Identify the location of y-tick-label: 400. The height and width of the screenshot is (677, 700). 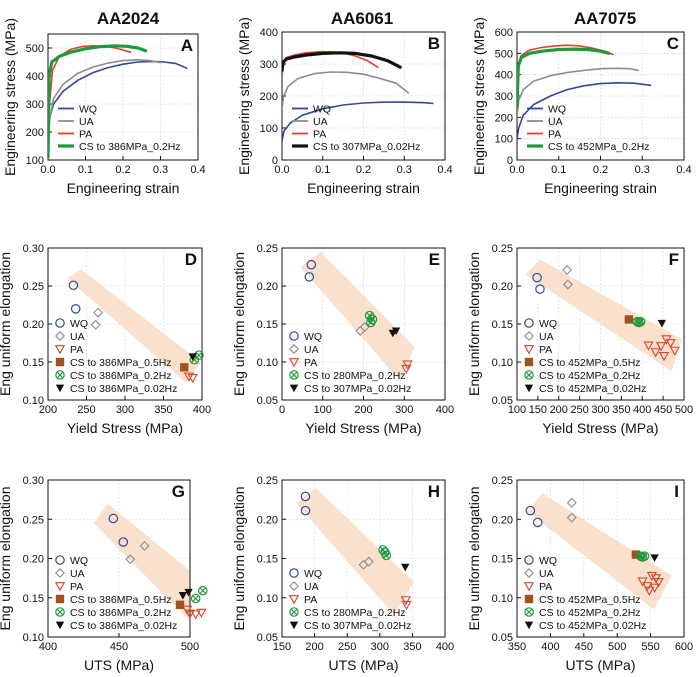
(35, 77).